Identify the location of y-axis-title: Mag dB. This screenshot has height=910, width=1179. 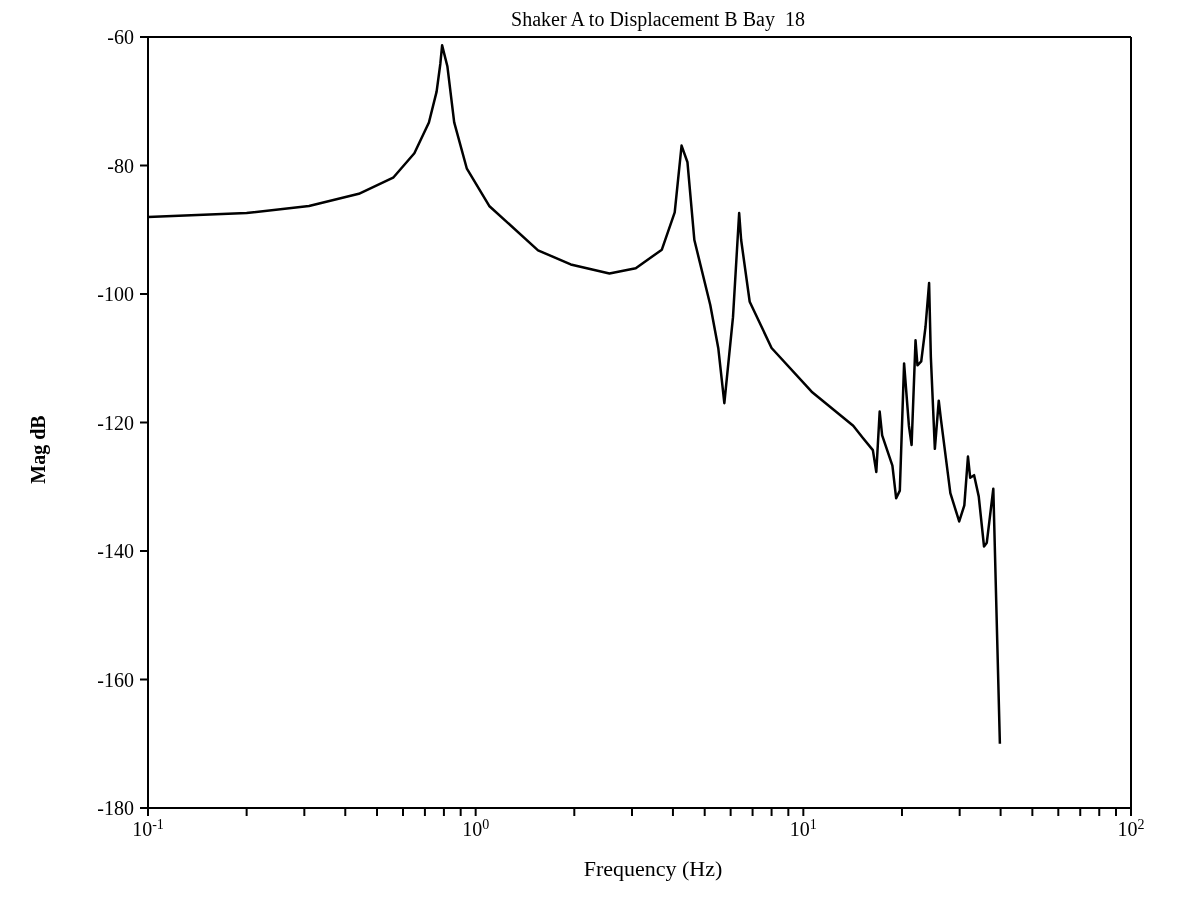
(38, 450).